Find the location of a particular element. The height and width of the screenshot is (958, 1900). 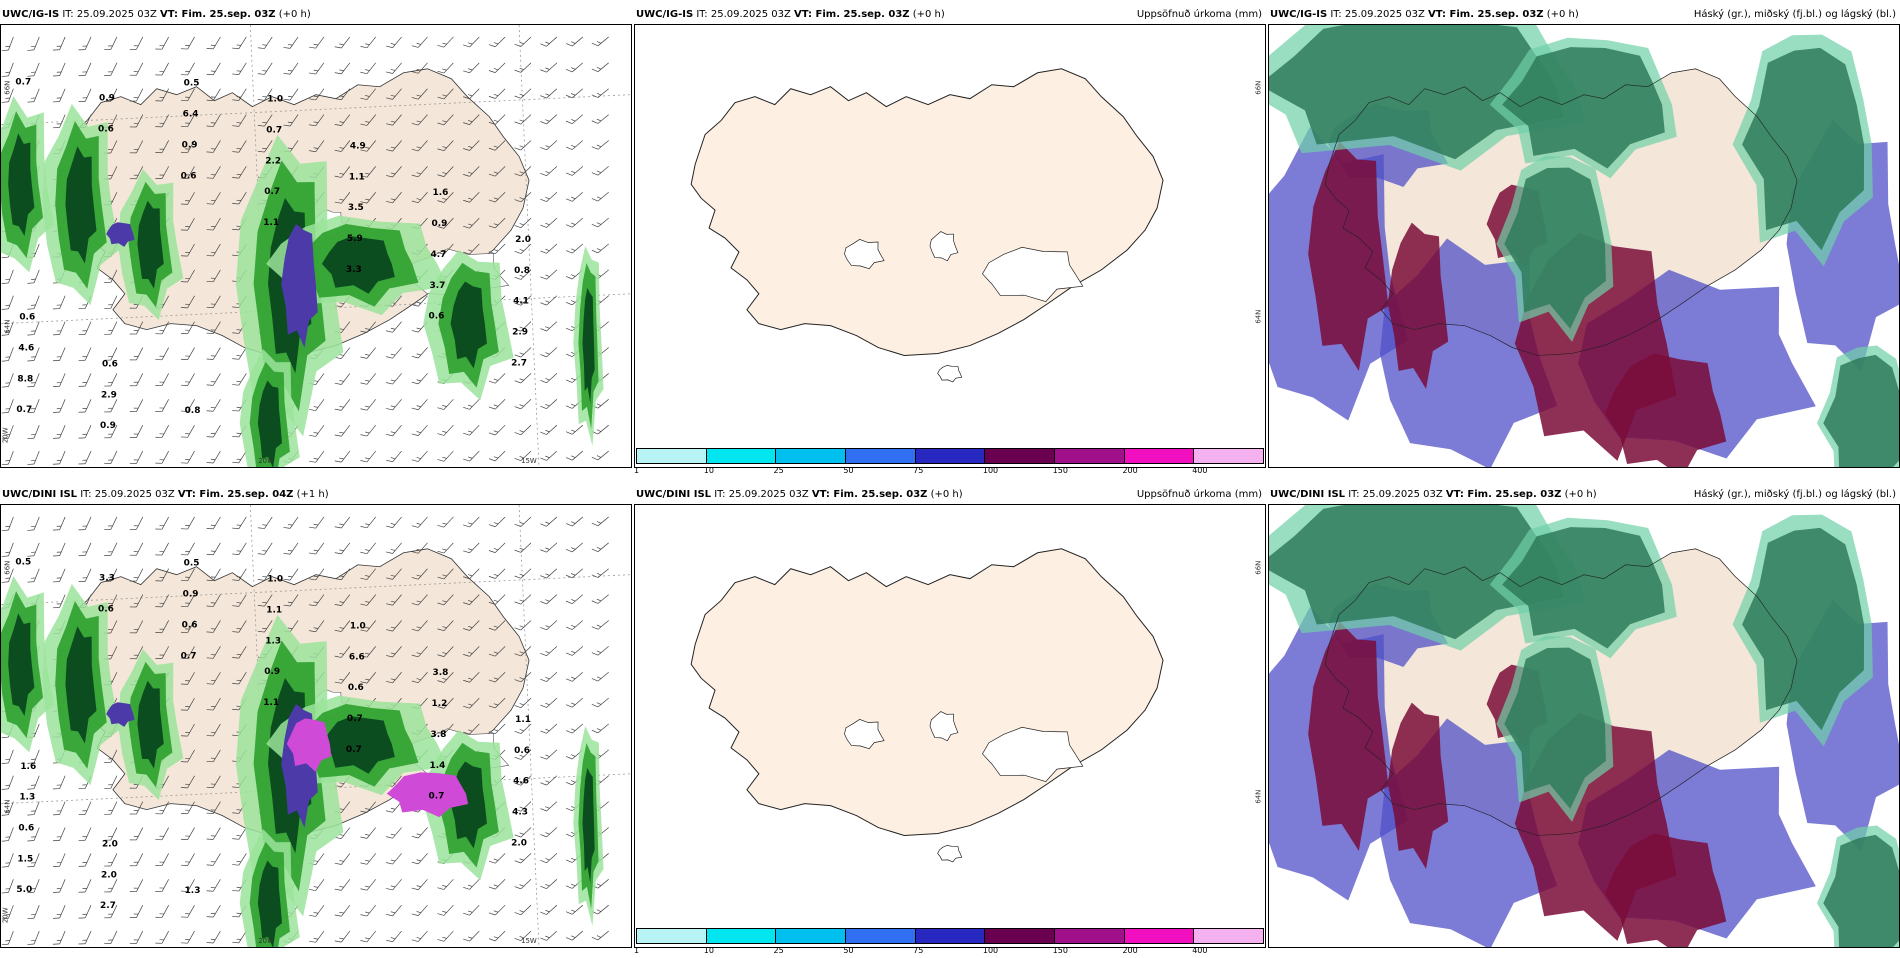

graticule-line is located at coordinates (529, 246).